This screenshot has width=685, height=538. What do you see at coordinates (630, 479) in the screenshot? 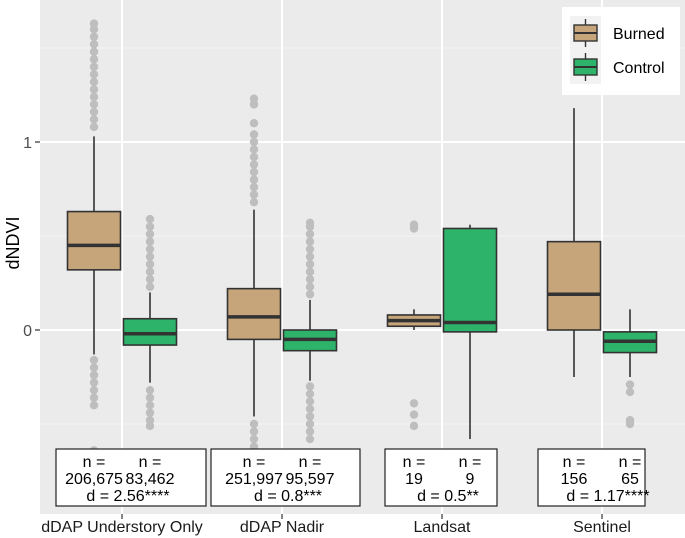
I see `n-value-control: 65` at bounding box center [630, 479].